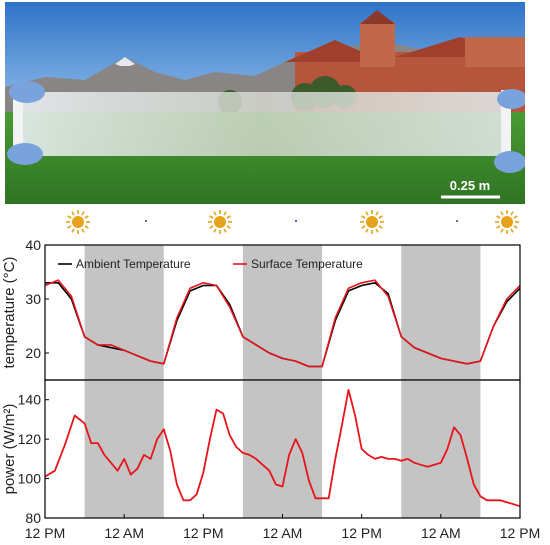 The image size is (550, 545). What do you see at coordinates (30, 400) in the screenshot?
I see `y-tick-label: 140` at bounding box center [30, 400].